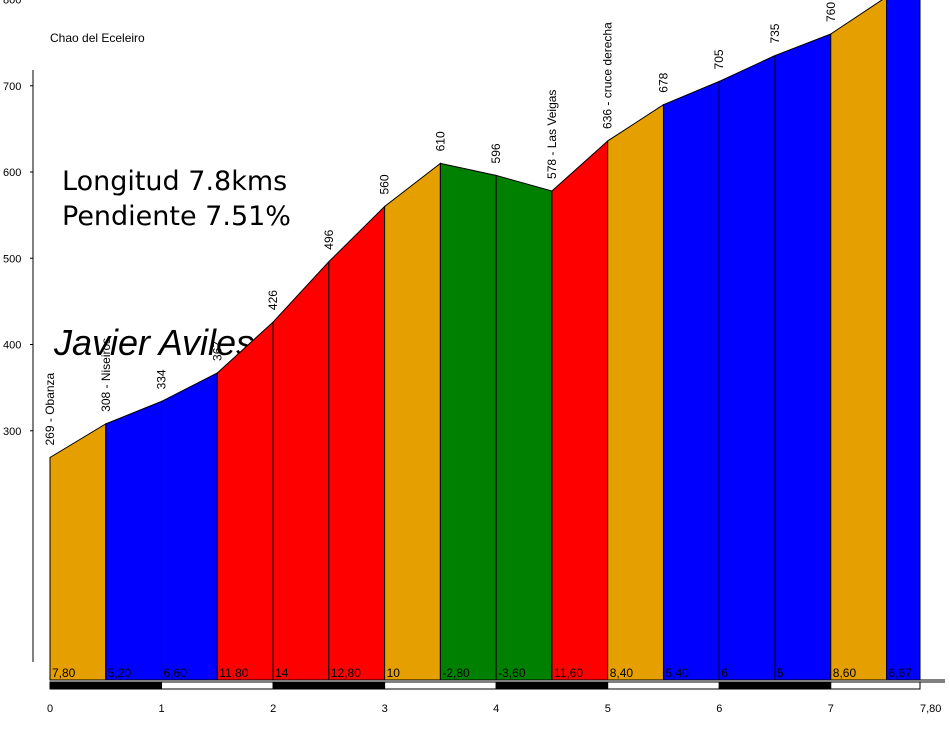 This screenshot has width=950, height=730. Describe the element at coordinates (233, 673) in the screenshot. I see `segment-gradient-label: 11,80` at that location.